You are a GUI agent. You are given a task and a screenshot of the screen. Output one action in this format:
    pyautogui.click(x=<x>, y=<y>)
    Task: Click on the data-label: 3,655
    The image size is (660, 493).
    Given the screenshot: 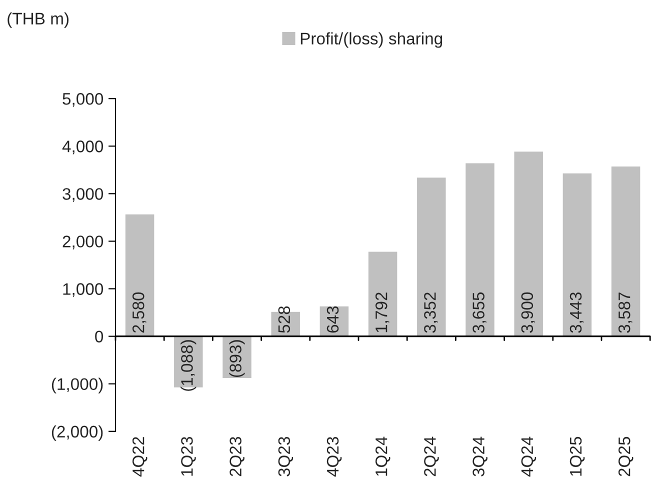 What is the action you would take?
    pyautogui.click(x=479, y=312)
    